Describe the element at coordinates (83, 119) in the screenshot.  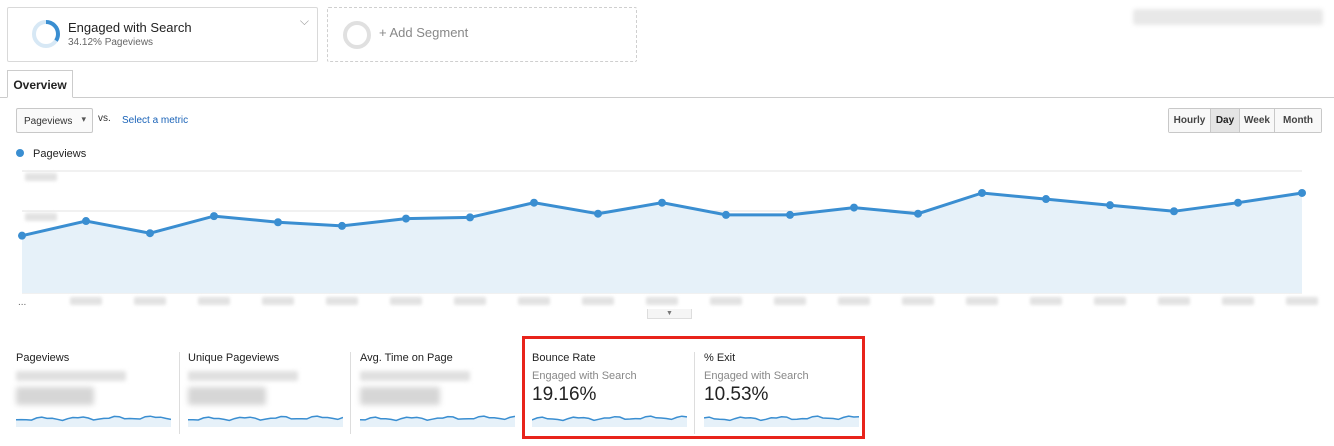
I see `dropdown-caret-icon: ▾` at that location.